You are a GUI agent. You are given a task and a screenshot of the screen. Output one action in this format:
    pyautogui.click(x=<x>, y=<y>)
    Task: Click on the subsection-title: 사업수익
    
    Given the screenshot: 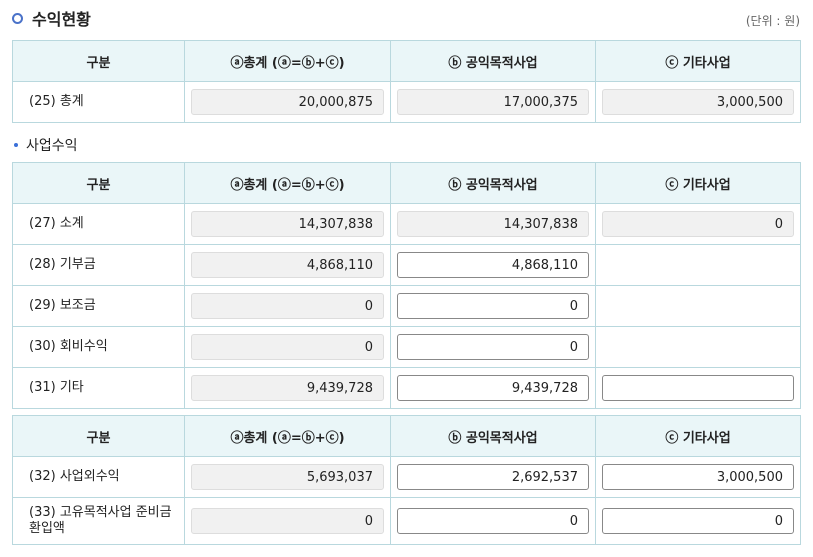 What is the action you would take?
    pyautogui.click(x=46, y=145)
    